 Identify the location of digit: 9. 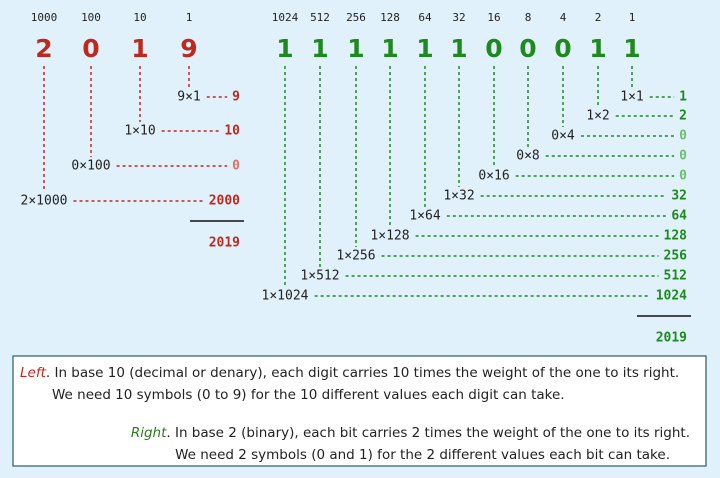
(188, 48).